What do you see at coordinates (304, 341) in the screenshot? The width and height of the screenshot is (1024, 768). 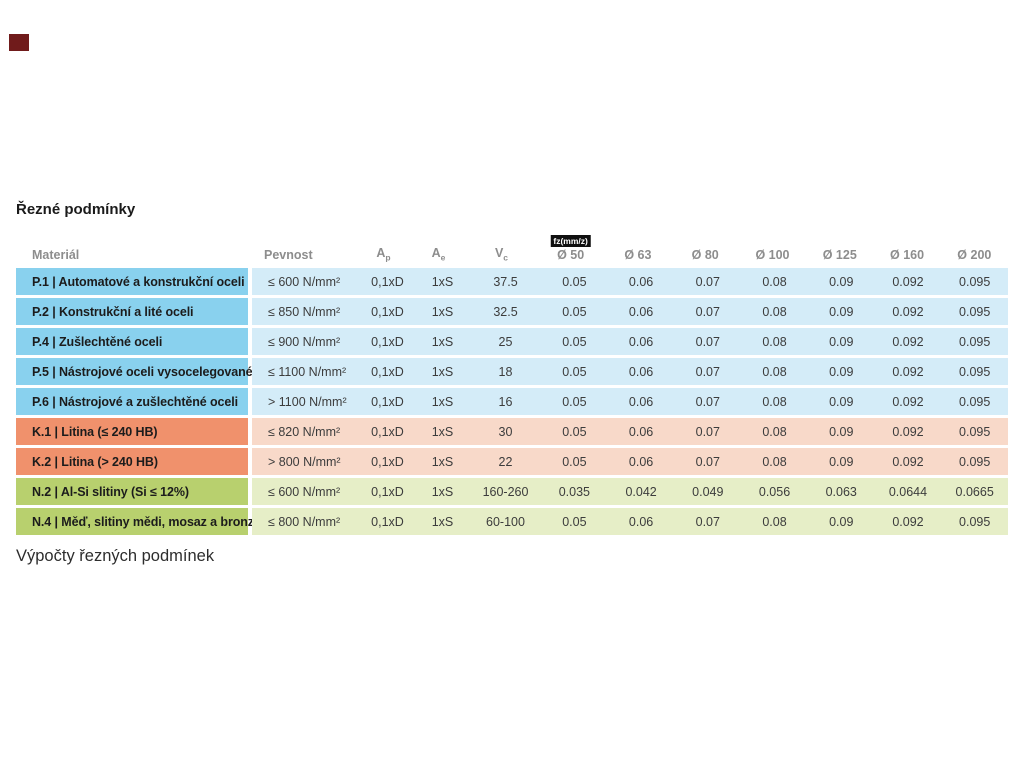 I see `pevnost-cell: ≤ 900 N/mm²` at bounding box center [304, 341].